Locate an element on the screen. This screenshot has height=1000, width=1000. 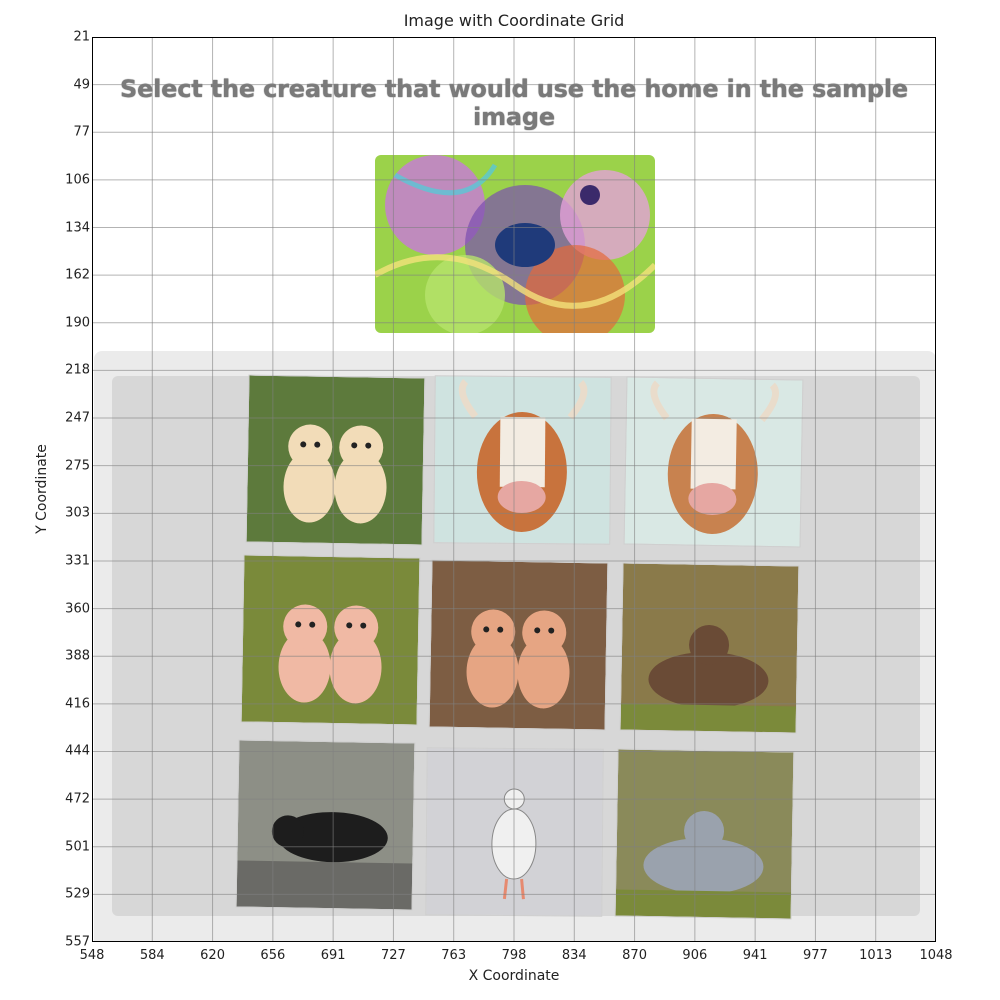
x-tick-label: 834 is located at coordinates (574, 955).